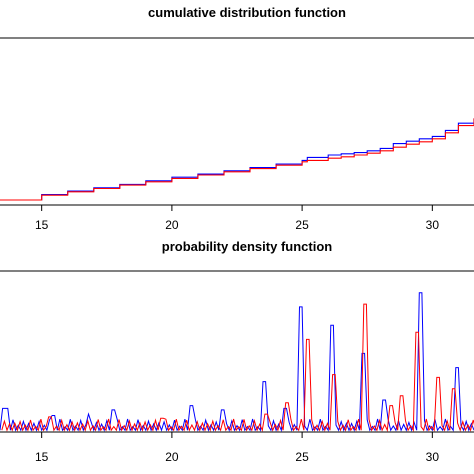 The width and height of the screenshot is (474, 474). What do you see at coordinates (302, 457) in the screenshot?
I see `pdf-x-tick-label: 25` at bounding box center [302, 457].